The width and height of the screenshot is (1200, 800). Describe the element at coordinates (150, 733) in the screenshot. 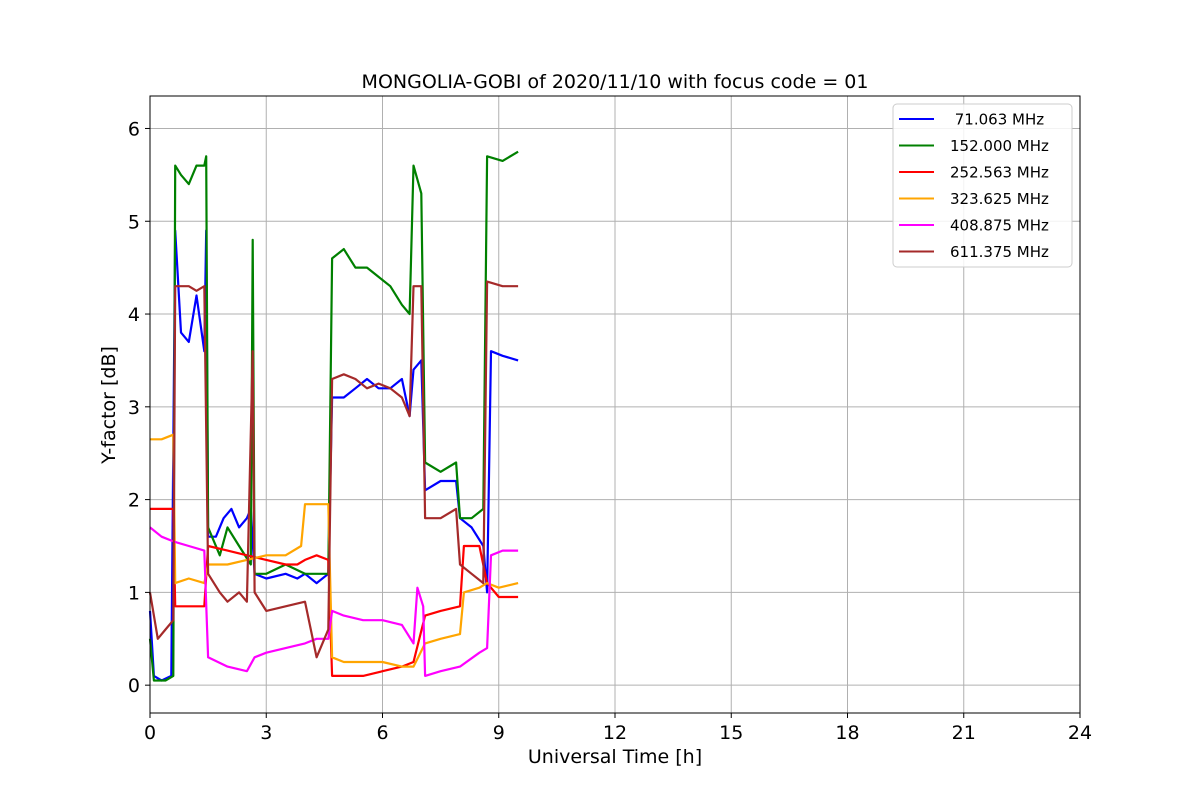

I see `x-tick-label-0: 0` at that location.